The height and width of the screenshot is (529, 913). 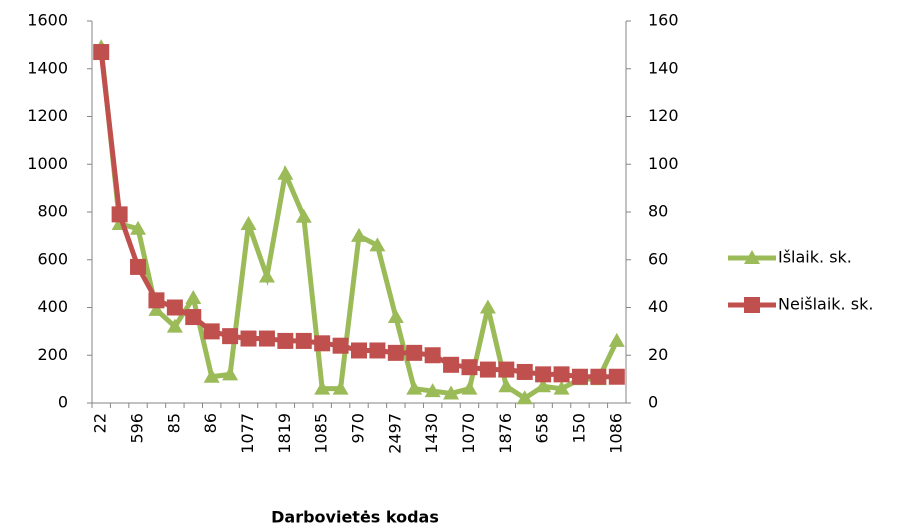 I want to click on x-tick-label: 1819, so click(x=284, y=433).